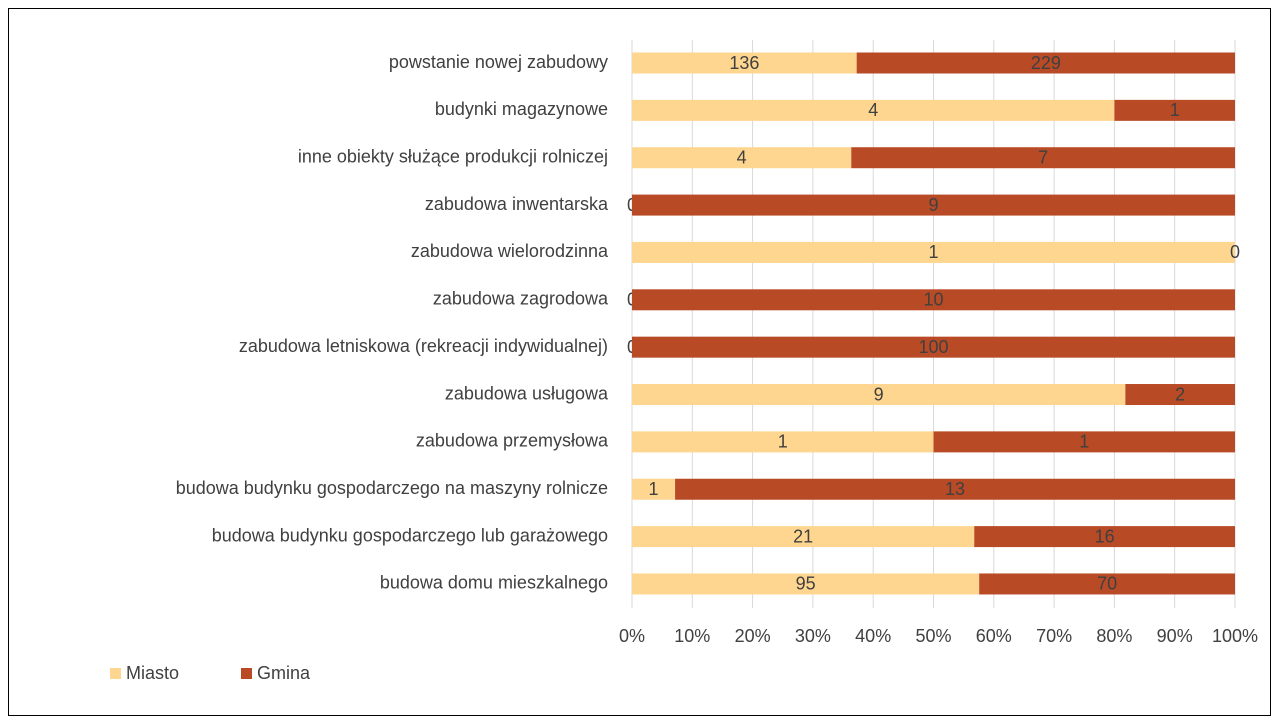 The width and height of the screenshot is (1279, 724). I want to click on data-label: 16, so click(1105, 536).